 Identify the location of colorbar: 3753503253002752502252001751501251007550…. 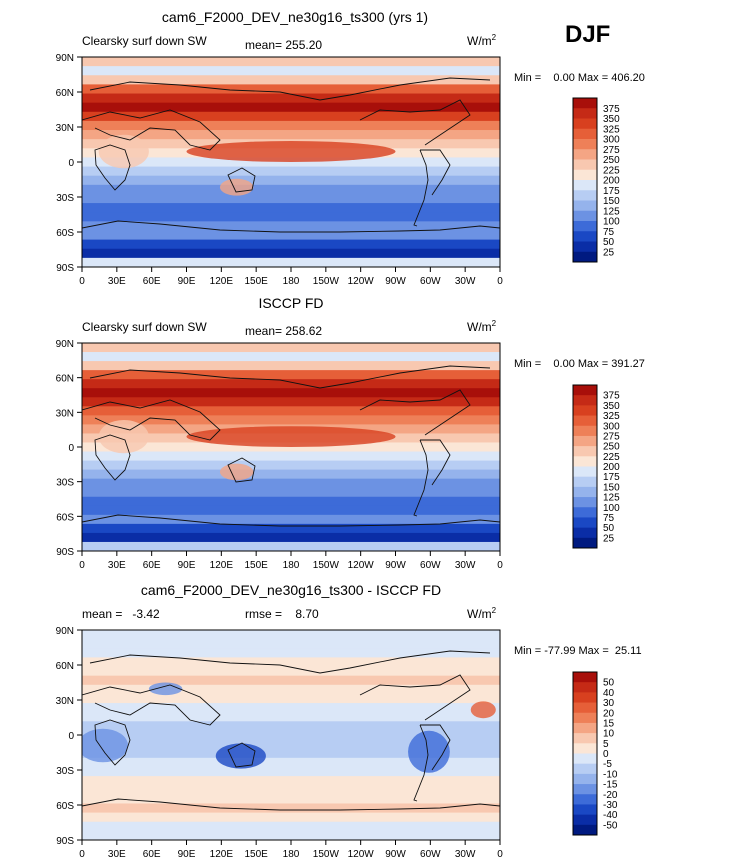
(596, 180).